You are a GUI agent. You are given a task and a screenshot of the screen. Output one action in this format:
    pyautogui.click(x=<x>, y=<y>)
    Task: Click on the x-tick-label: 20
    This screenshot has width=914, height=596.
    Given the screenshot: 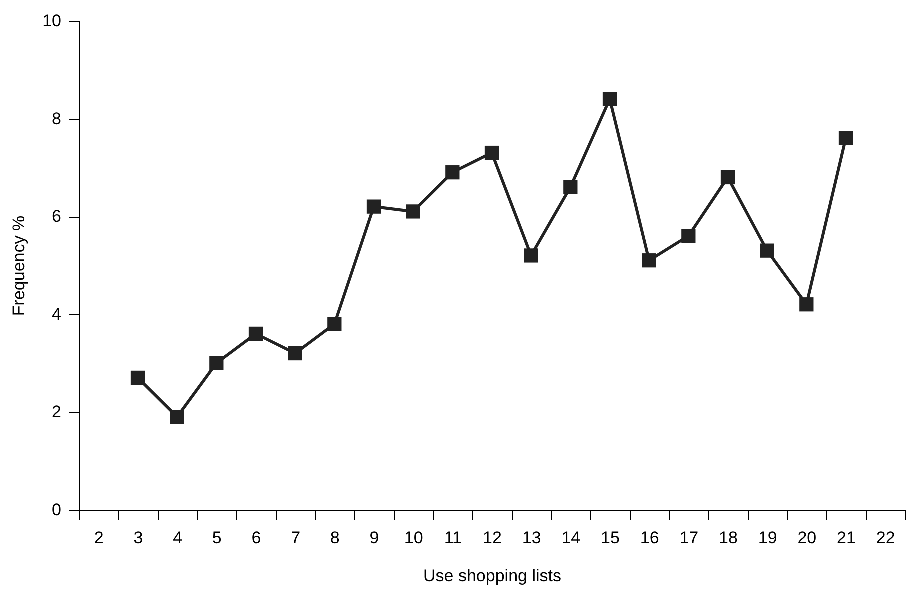 What is the action you would take?
    pyautogui.click(x=807, y=538)
    